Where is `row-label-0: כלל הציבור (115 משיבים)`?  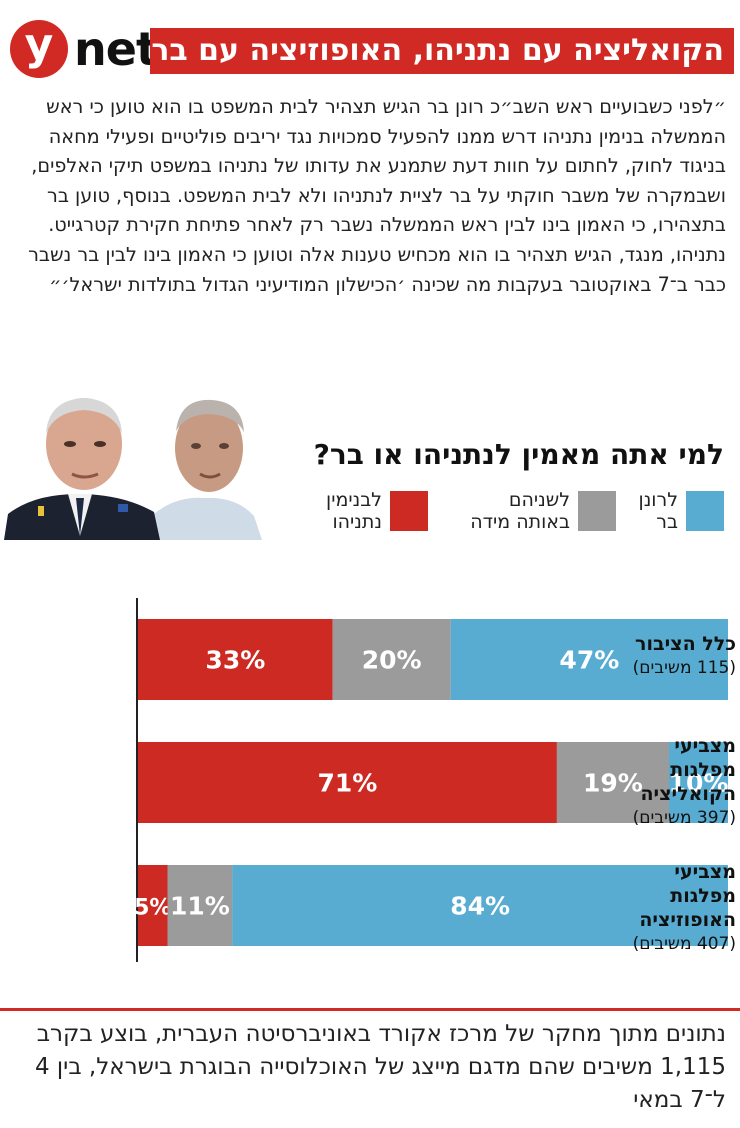 row-label-0: כלל הציבור (115 משיבים) is located at coordinates (684, 655).